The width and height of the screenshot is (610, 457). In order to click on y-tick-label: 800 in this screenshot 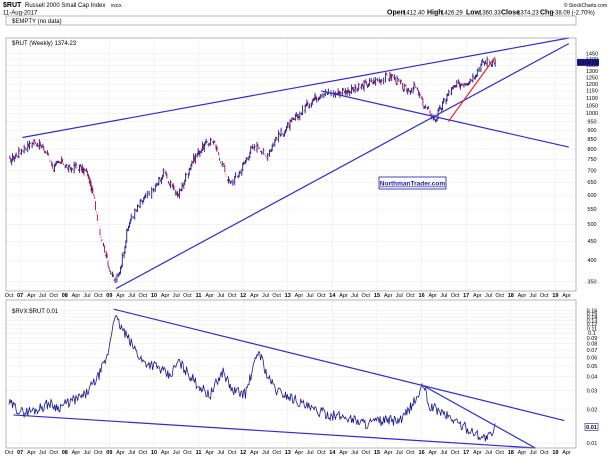, I will do `click(591, 150)`.